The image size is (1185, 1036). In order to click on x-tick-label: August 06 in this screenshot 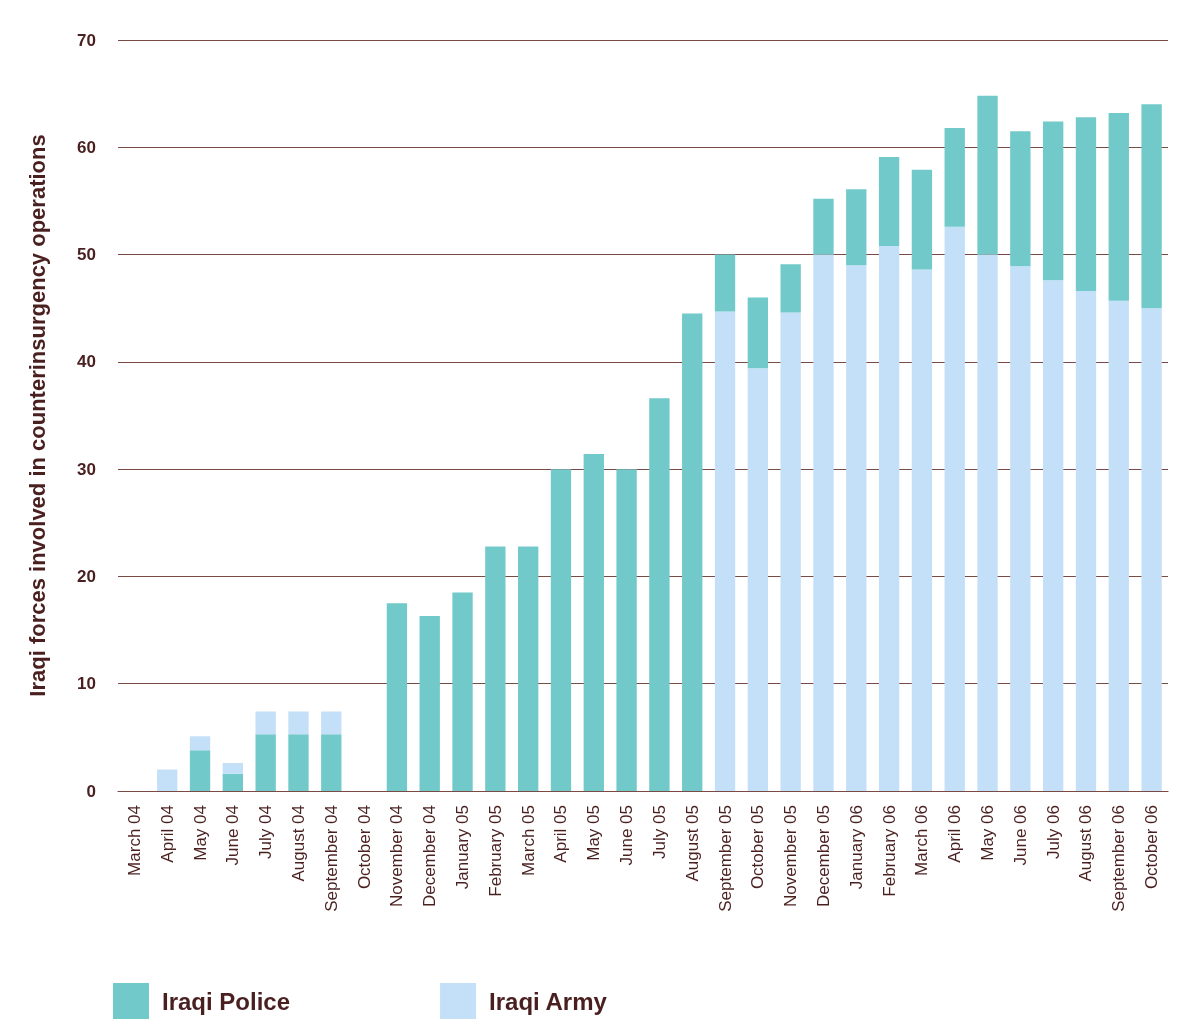, I will do `click(1086, 843)`.